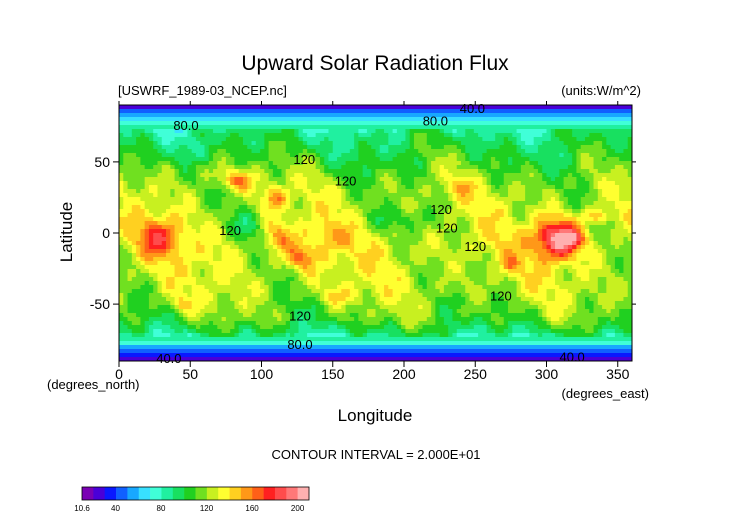  I want to click on units-label: (units:W/m^2), so click(601, 90).